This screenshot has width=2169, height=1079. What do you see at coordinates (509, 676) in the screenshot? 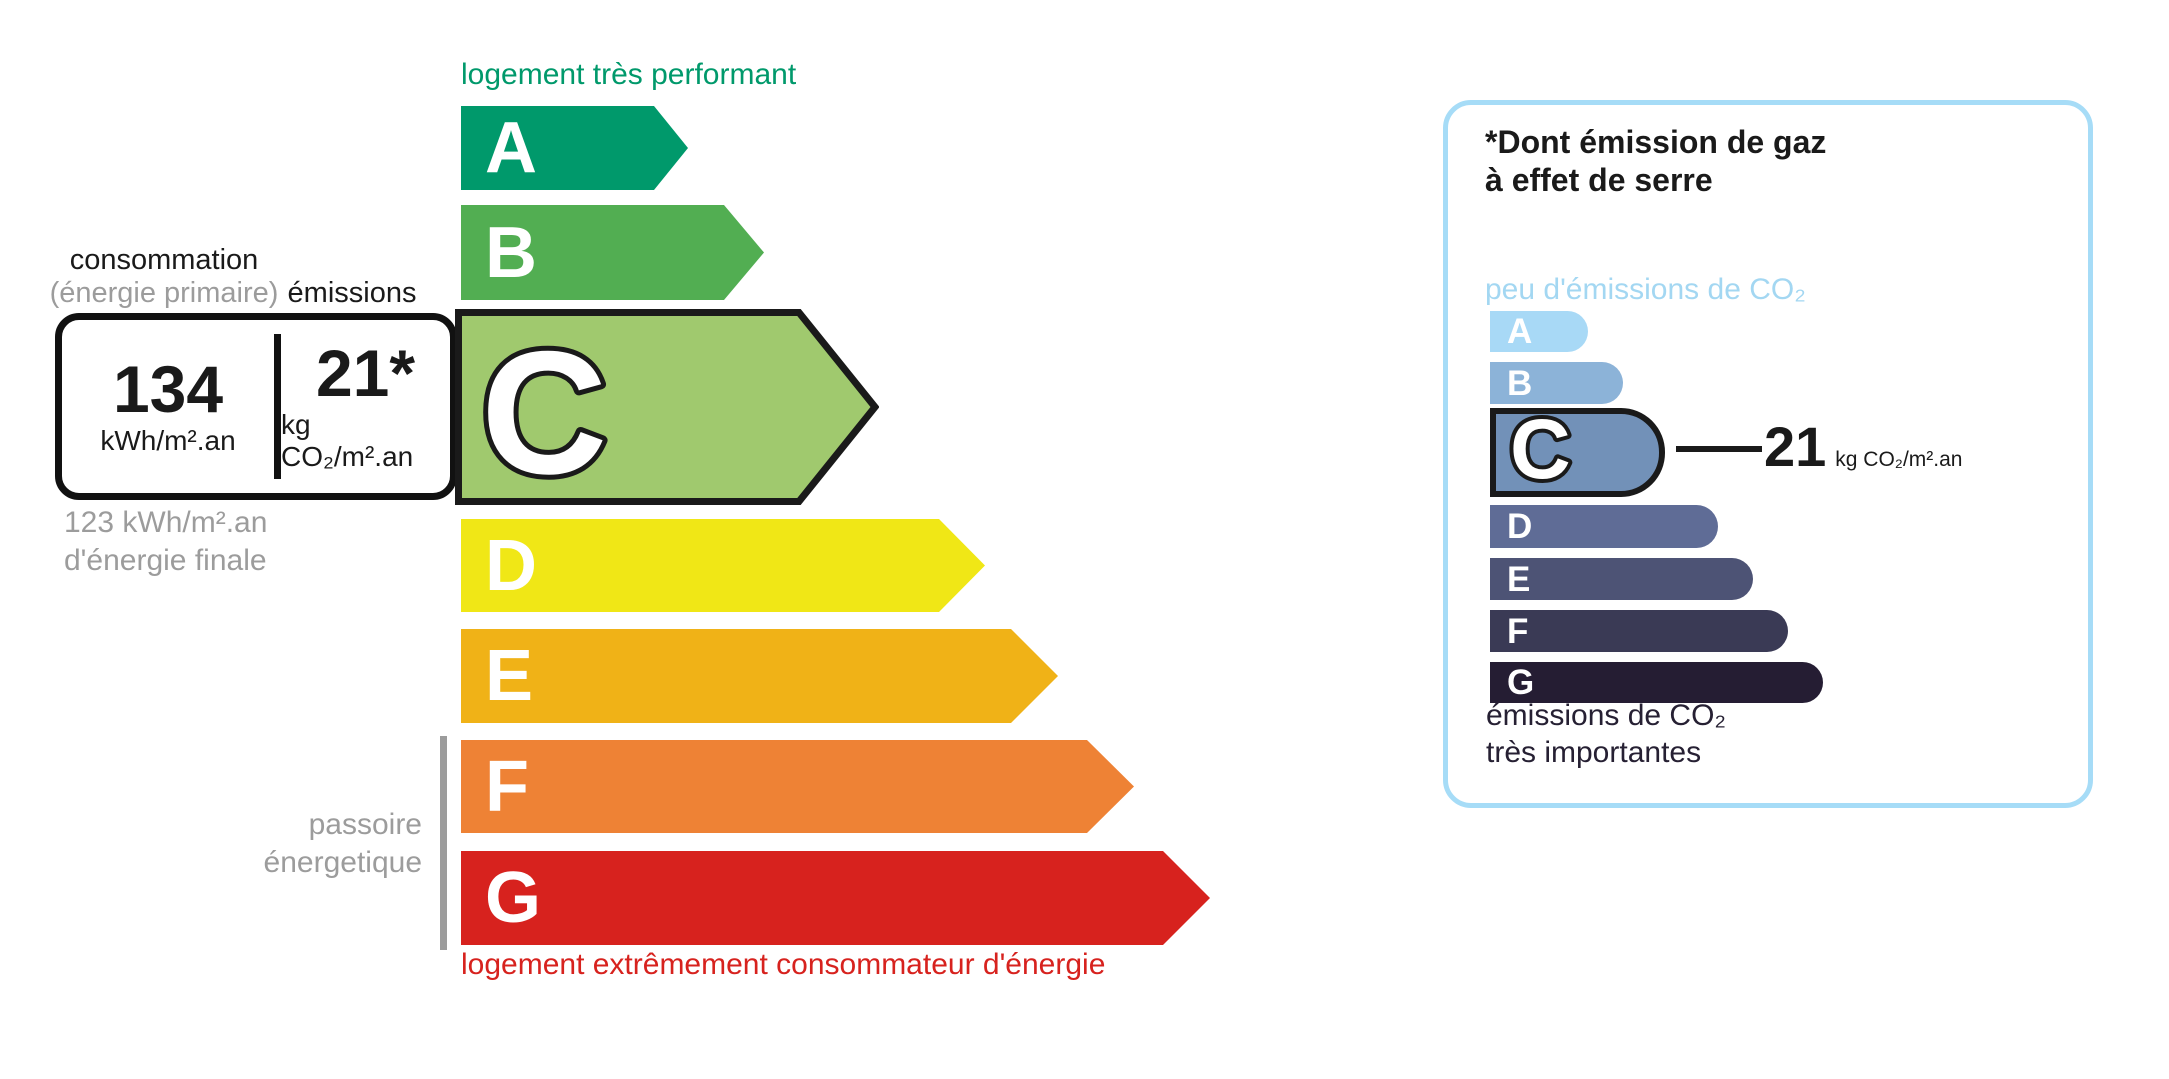
I see `energy-class-letter-e: E` at bounding box center [509, 676].